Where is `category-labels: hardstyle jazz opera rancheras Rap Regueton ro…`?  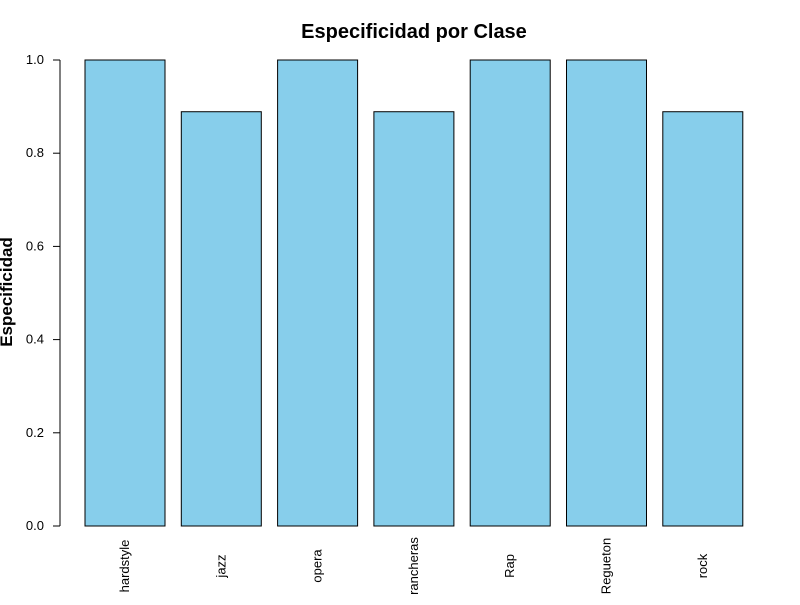
category-labels: hardstyle jazz opera rancheras Rap Regueton ro… is located at coordinates (413, 566).